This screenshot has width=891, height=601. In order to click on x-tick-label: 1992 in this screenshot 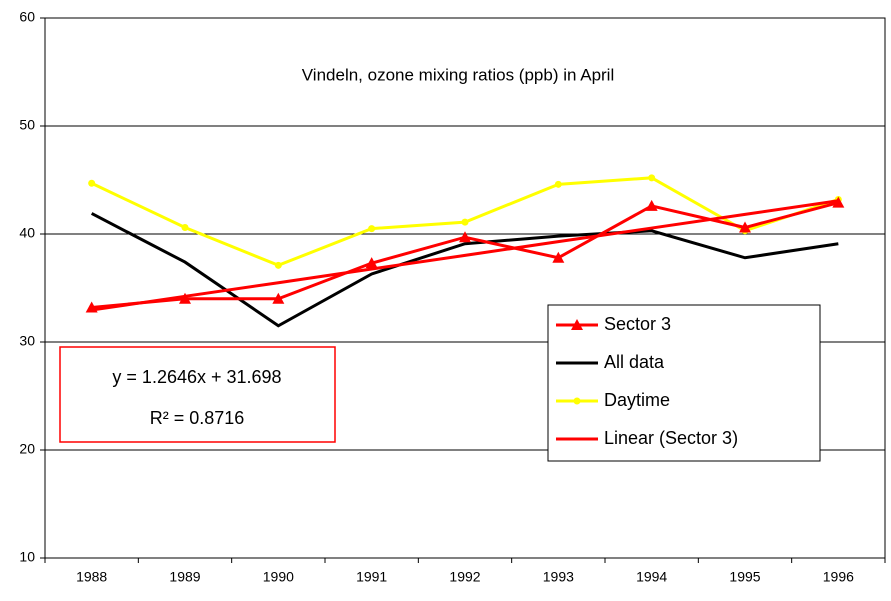, I will do `click(464, 577)`.